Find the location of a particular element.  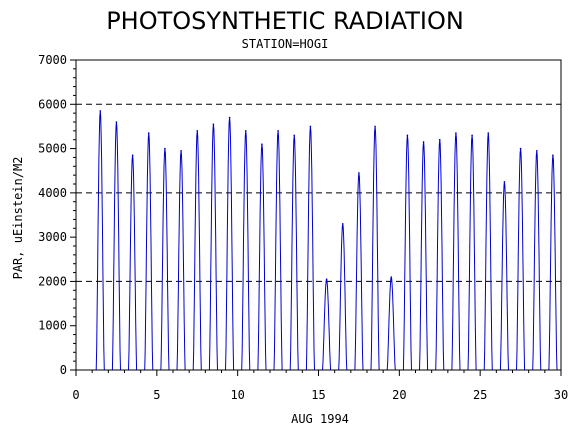

y-tick-label: 2000 is located at coordinates (52, 281).